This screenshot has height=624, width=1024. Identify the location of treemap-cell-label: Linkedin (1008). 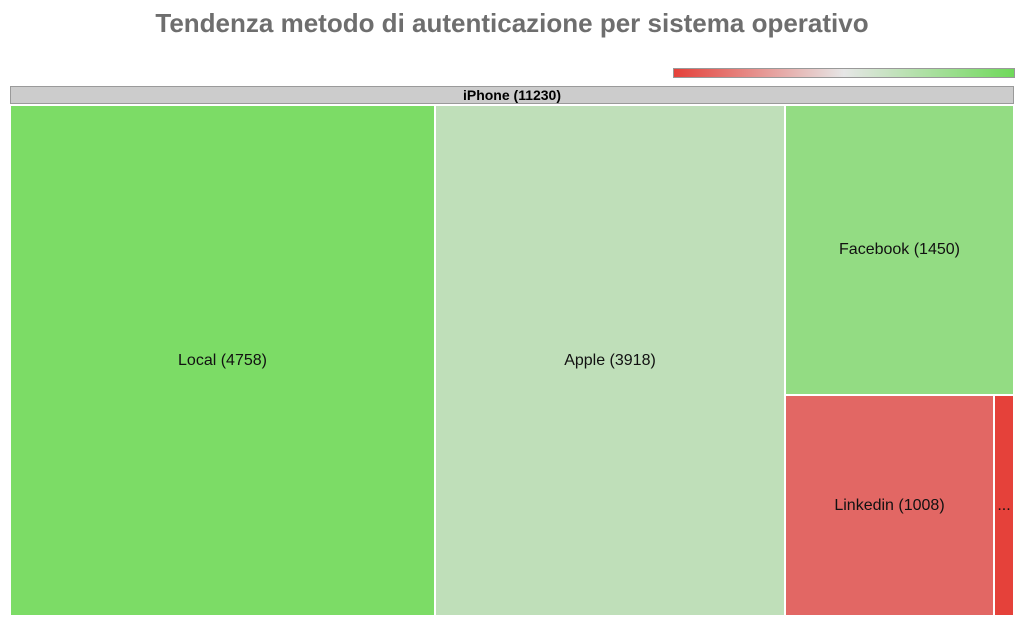
(889, 505).